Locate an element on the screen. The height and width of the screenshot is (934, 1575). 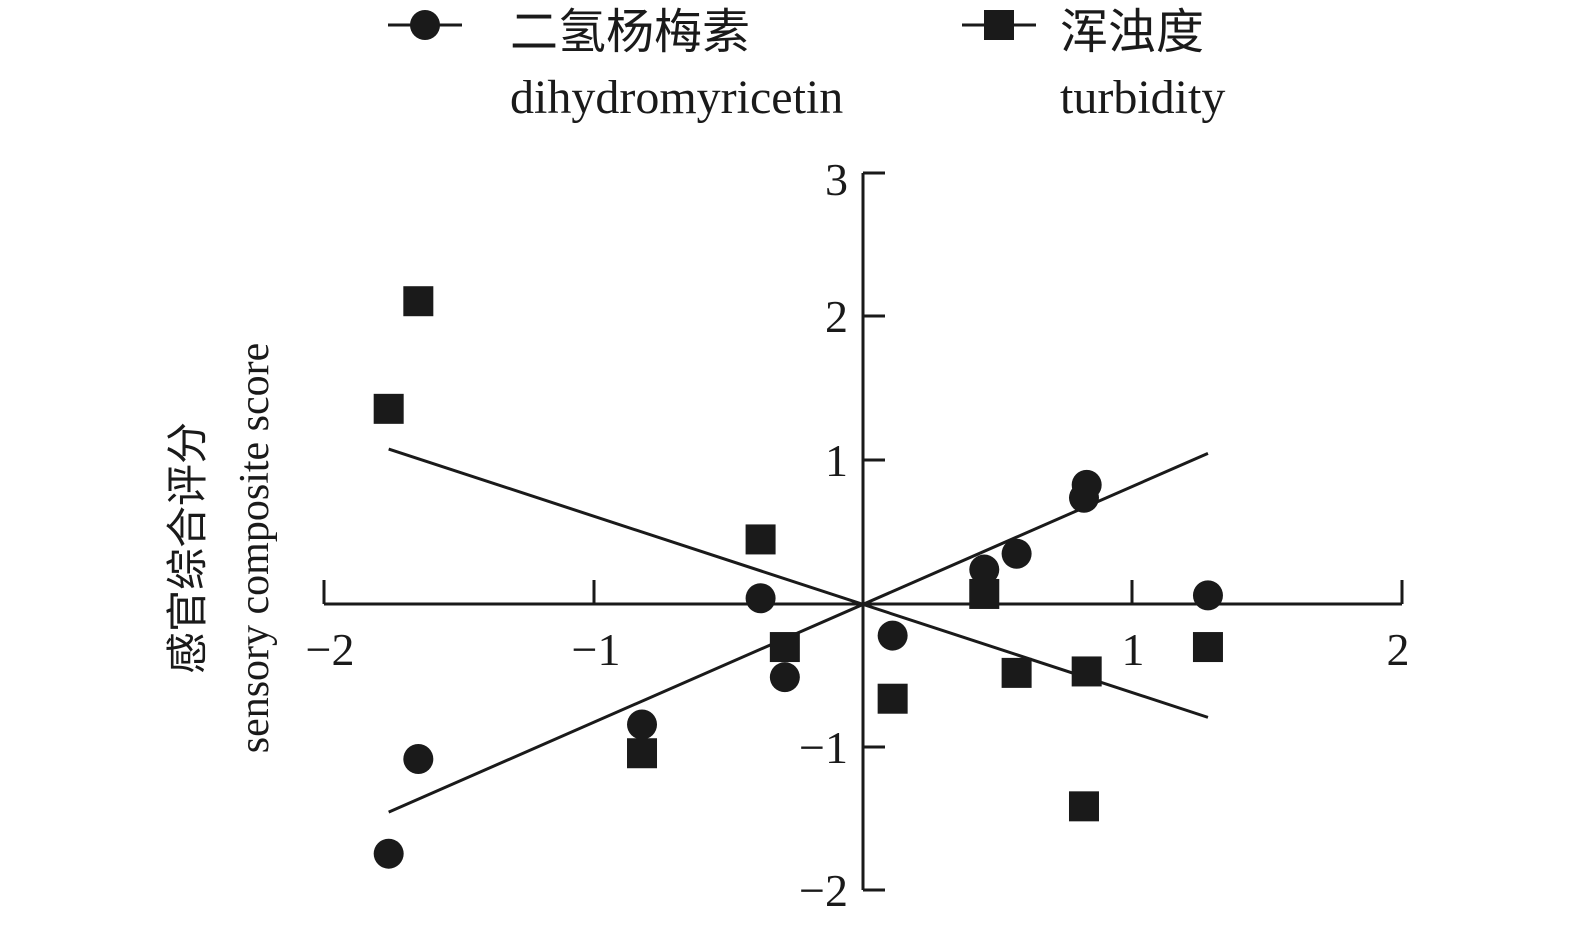
y-tick-label: −1 is located at coordinates (823, 747).